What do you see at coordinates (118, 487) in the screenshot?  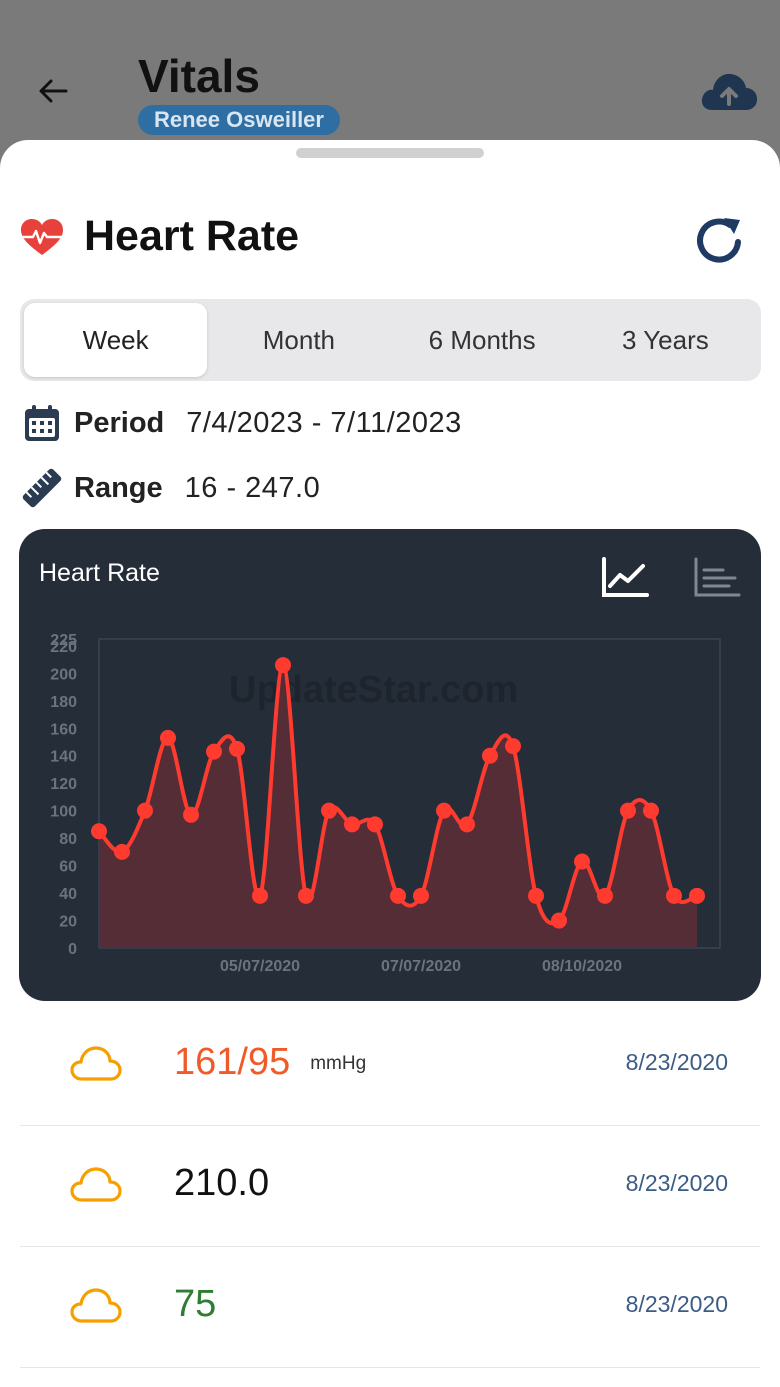 I see `range-label: Range` at bounding box center [118, 487].